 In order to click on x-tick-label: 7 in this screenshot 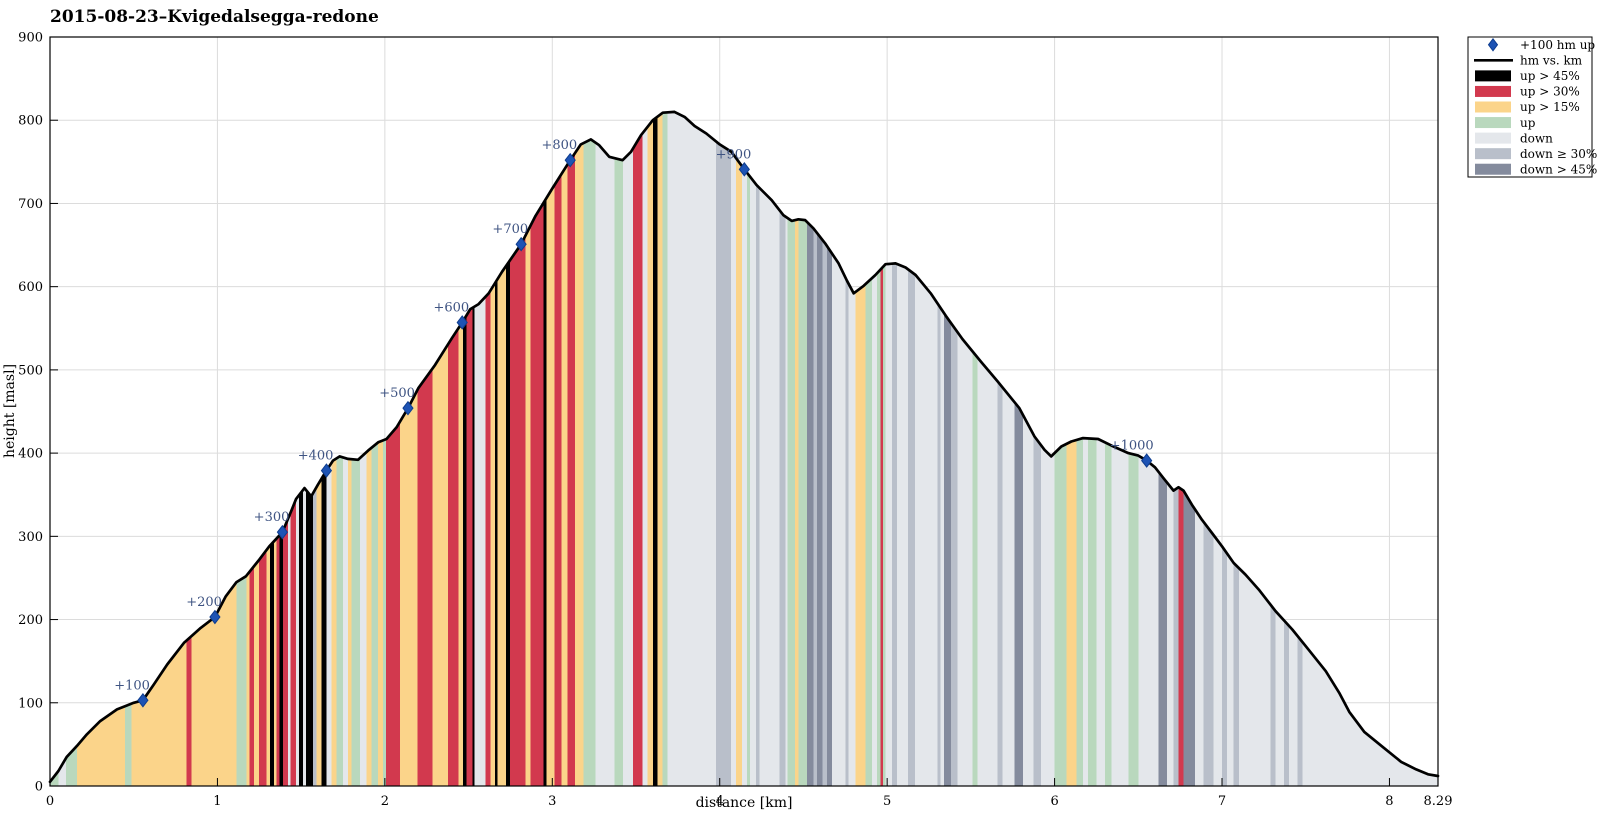, I will do `click(1222, 801)`.